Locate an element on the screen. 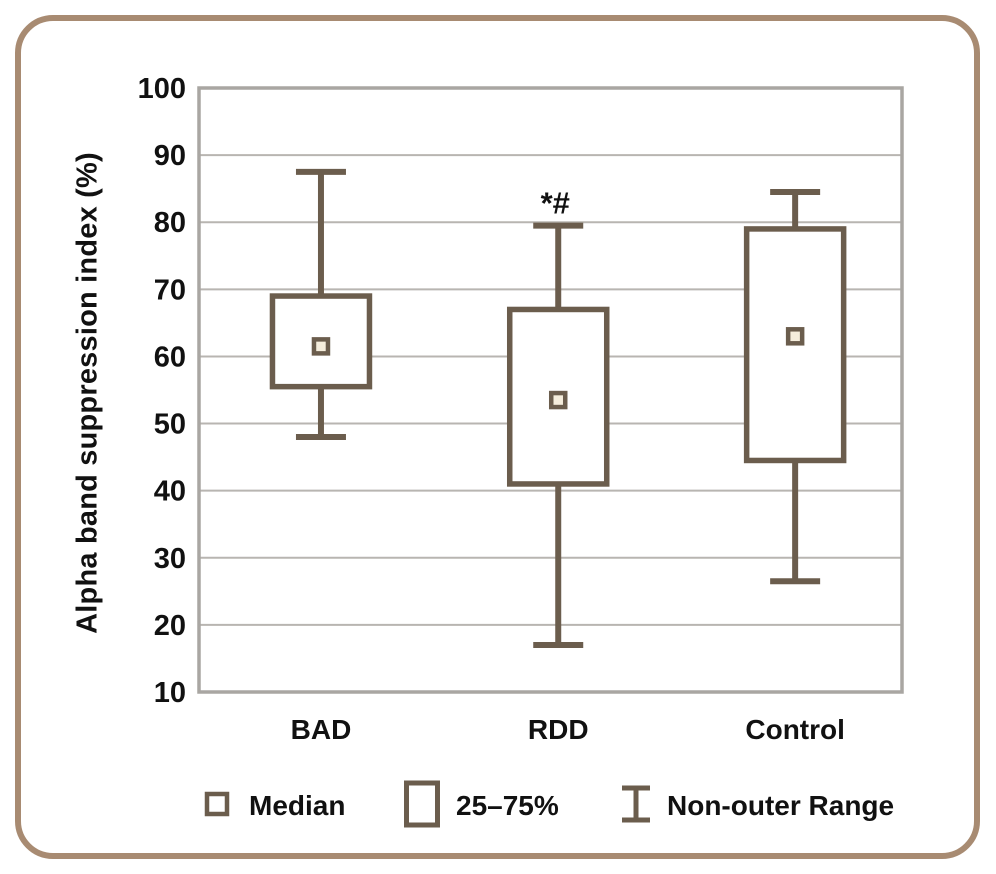  annotation-rdd: *# is located at coordinates (555, 203).